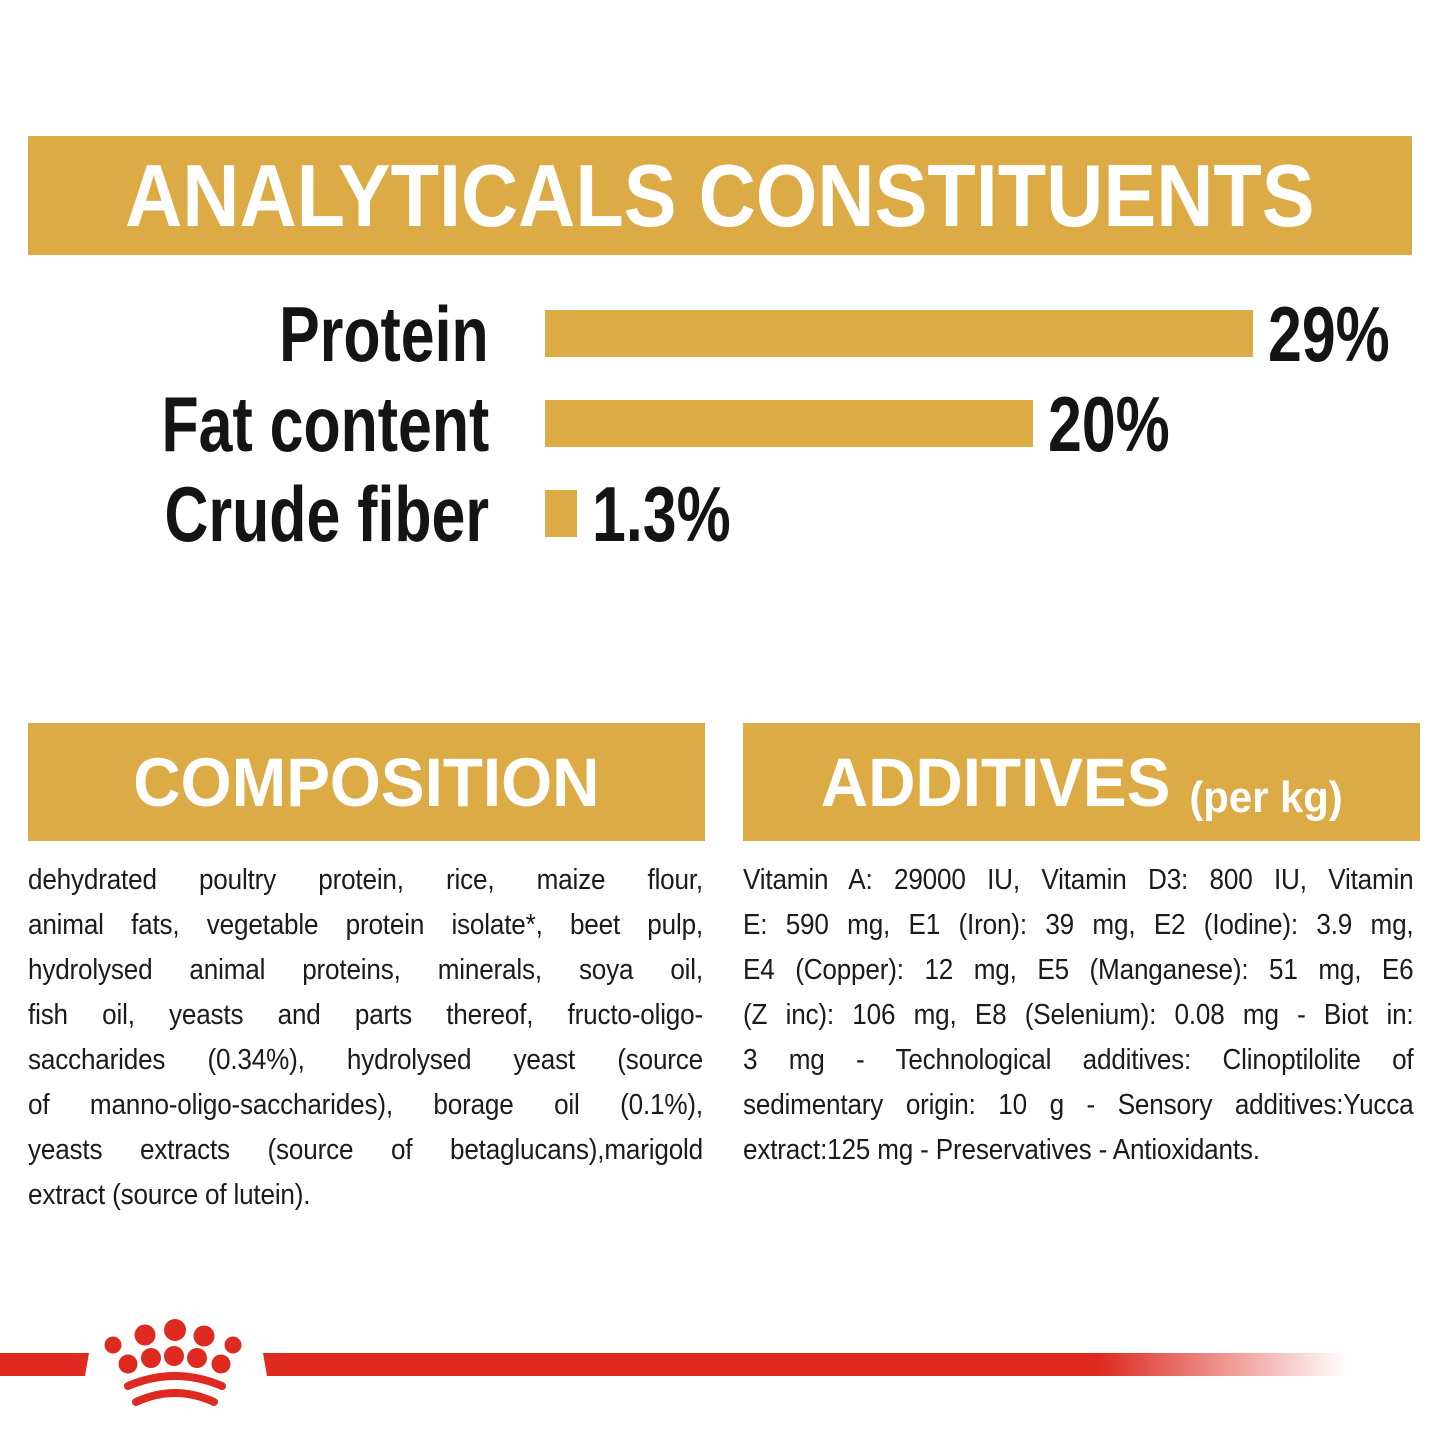 Image resolution: width=1445 pixels, height=1445 pixels. I want to click on bar-row: Fat content 20%, so click(722, 424).